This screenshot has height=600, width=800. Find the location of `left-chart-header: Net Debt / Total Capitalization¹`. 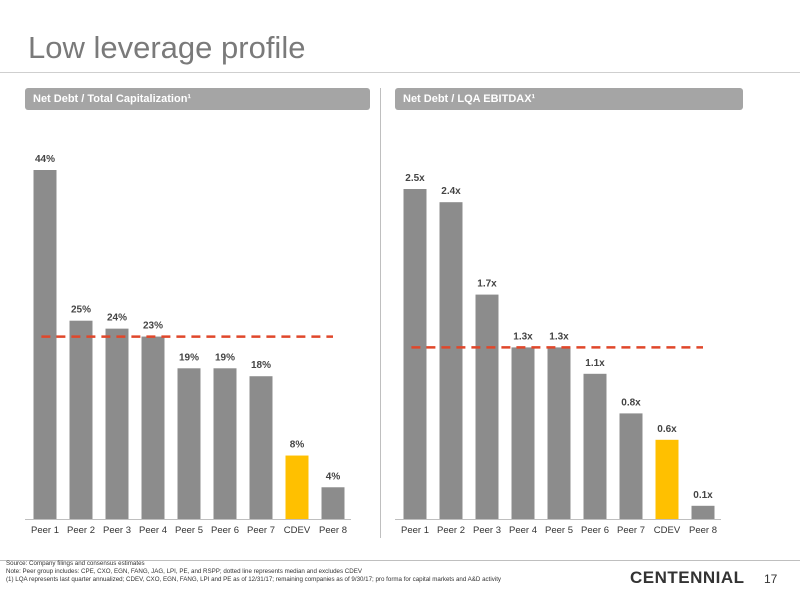

left-chart-header: Net Debt / Total Capitalization¹ is located at coordinates (197, 99).